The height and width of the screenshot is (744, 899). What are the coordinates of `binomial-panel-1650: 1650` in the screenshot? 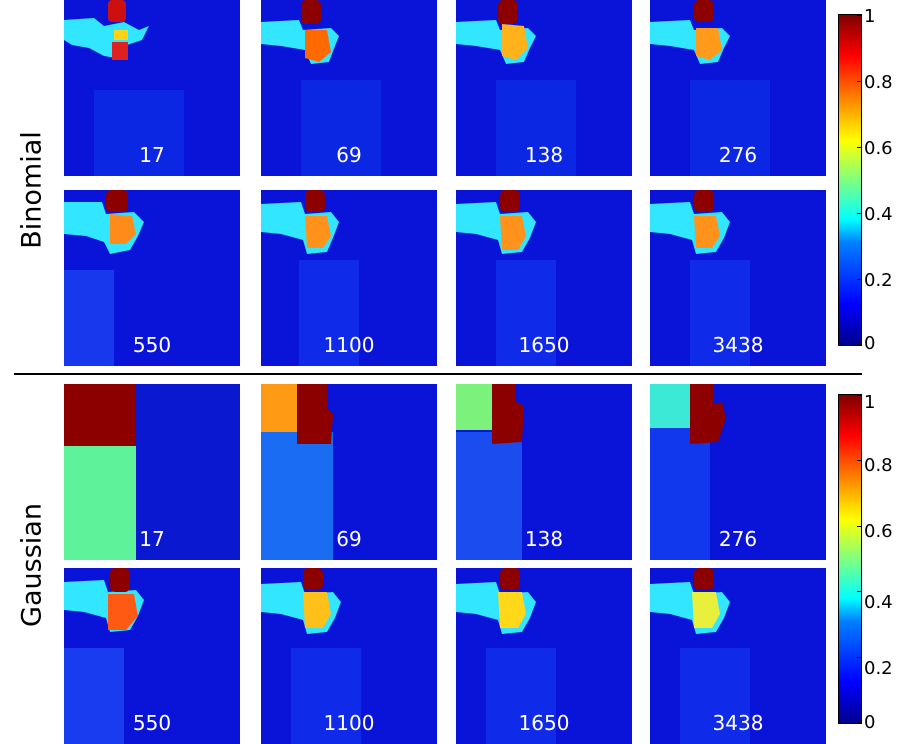 It's located at (544, 278).